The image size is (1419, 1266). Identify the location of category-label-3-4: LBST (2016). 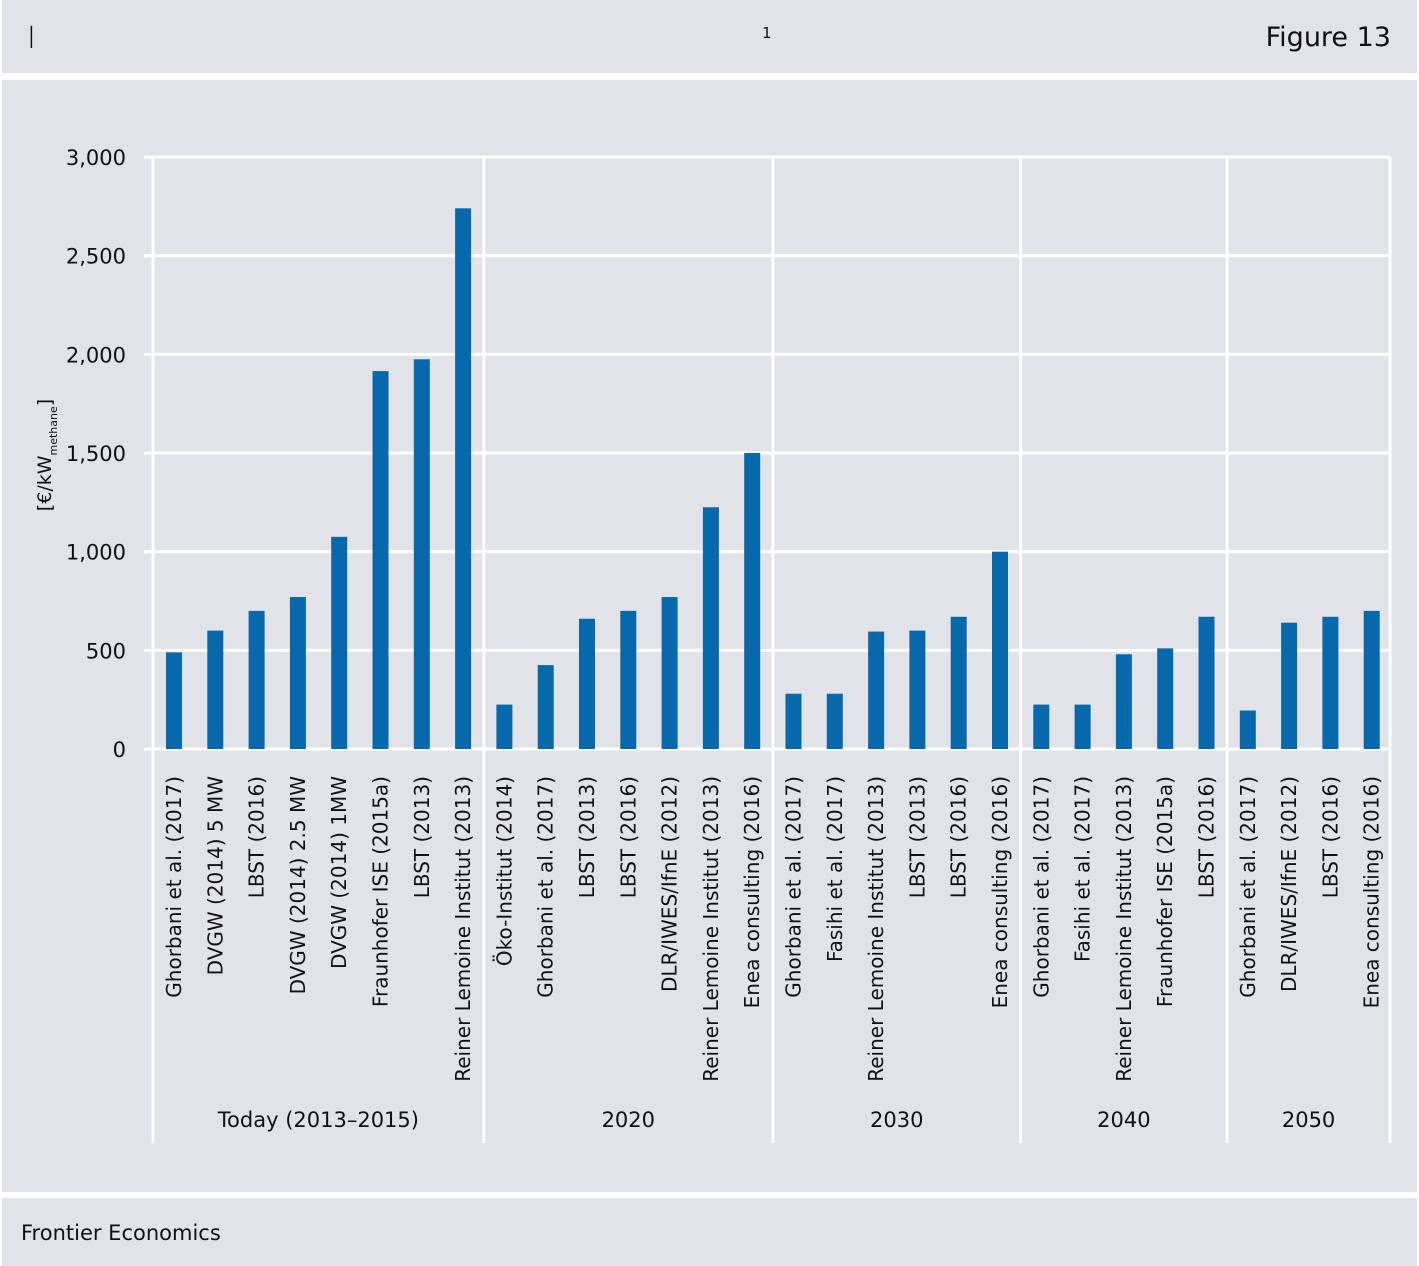
(1207, 837).